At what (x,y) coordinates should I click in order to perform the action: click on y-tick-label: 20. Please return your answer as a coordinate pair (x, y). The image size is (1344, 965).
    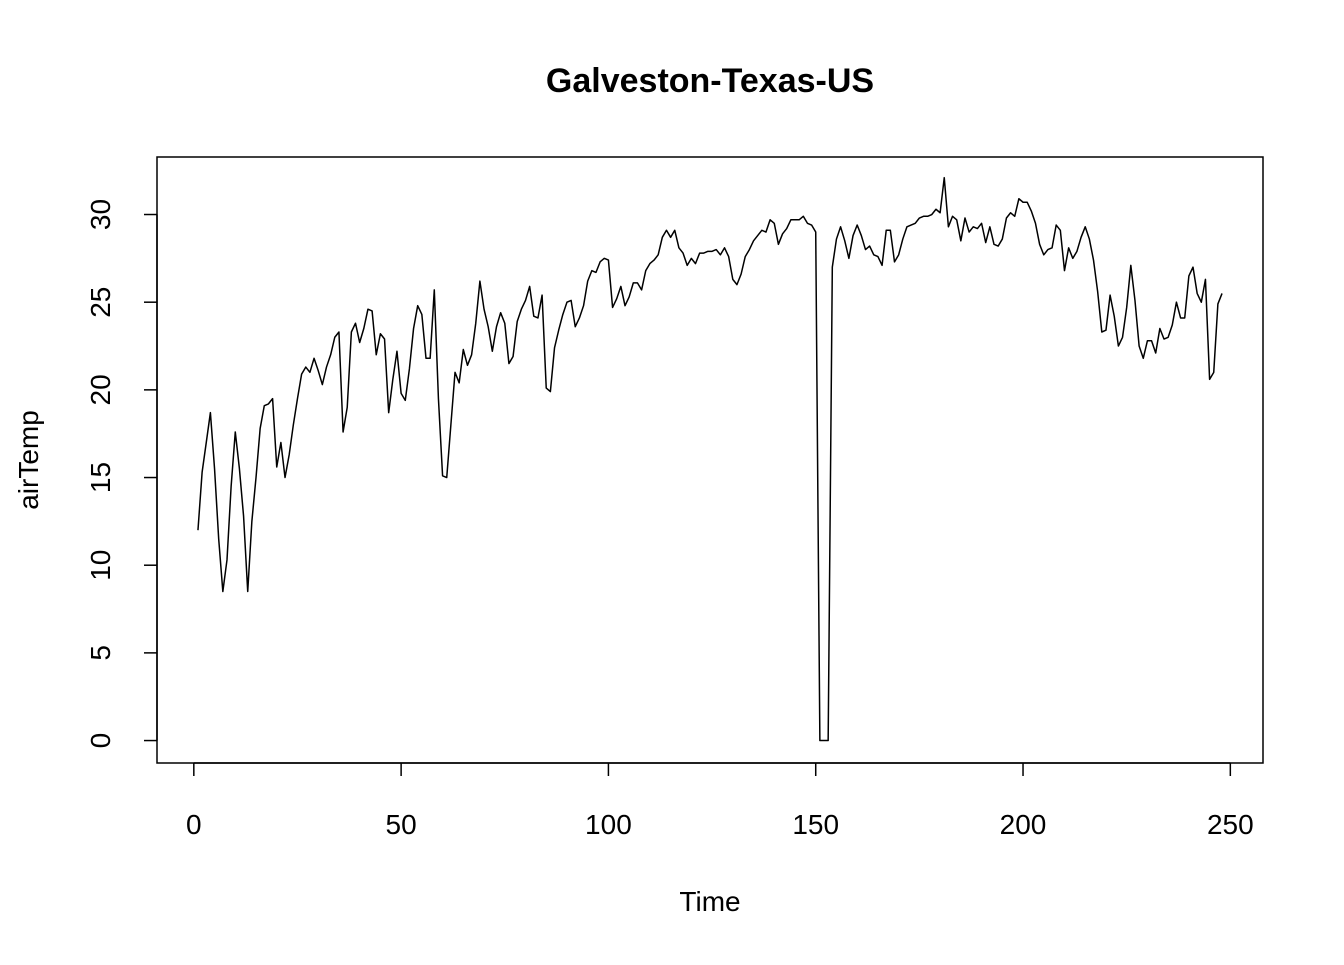
    Looking at the image, I should click on (100, 389).